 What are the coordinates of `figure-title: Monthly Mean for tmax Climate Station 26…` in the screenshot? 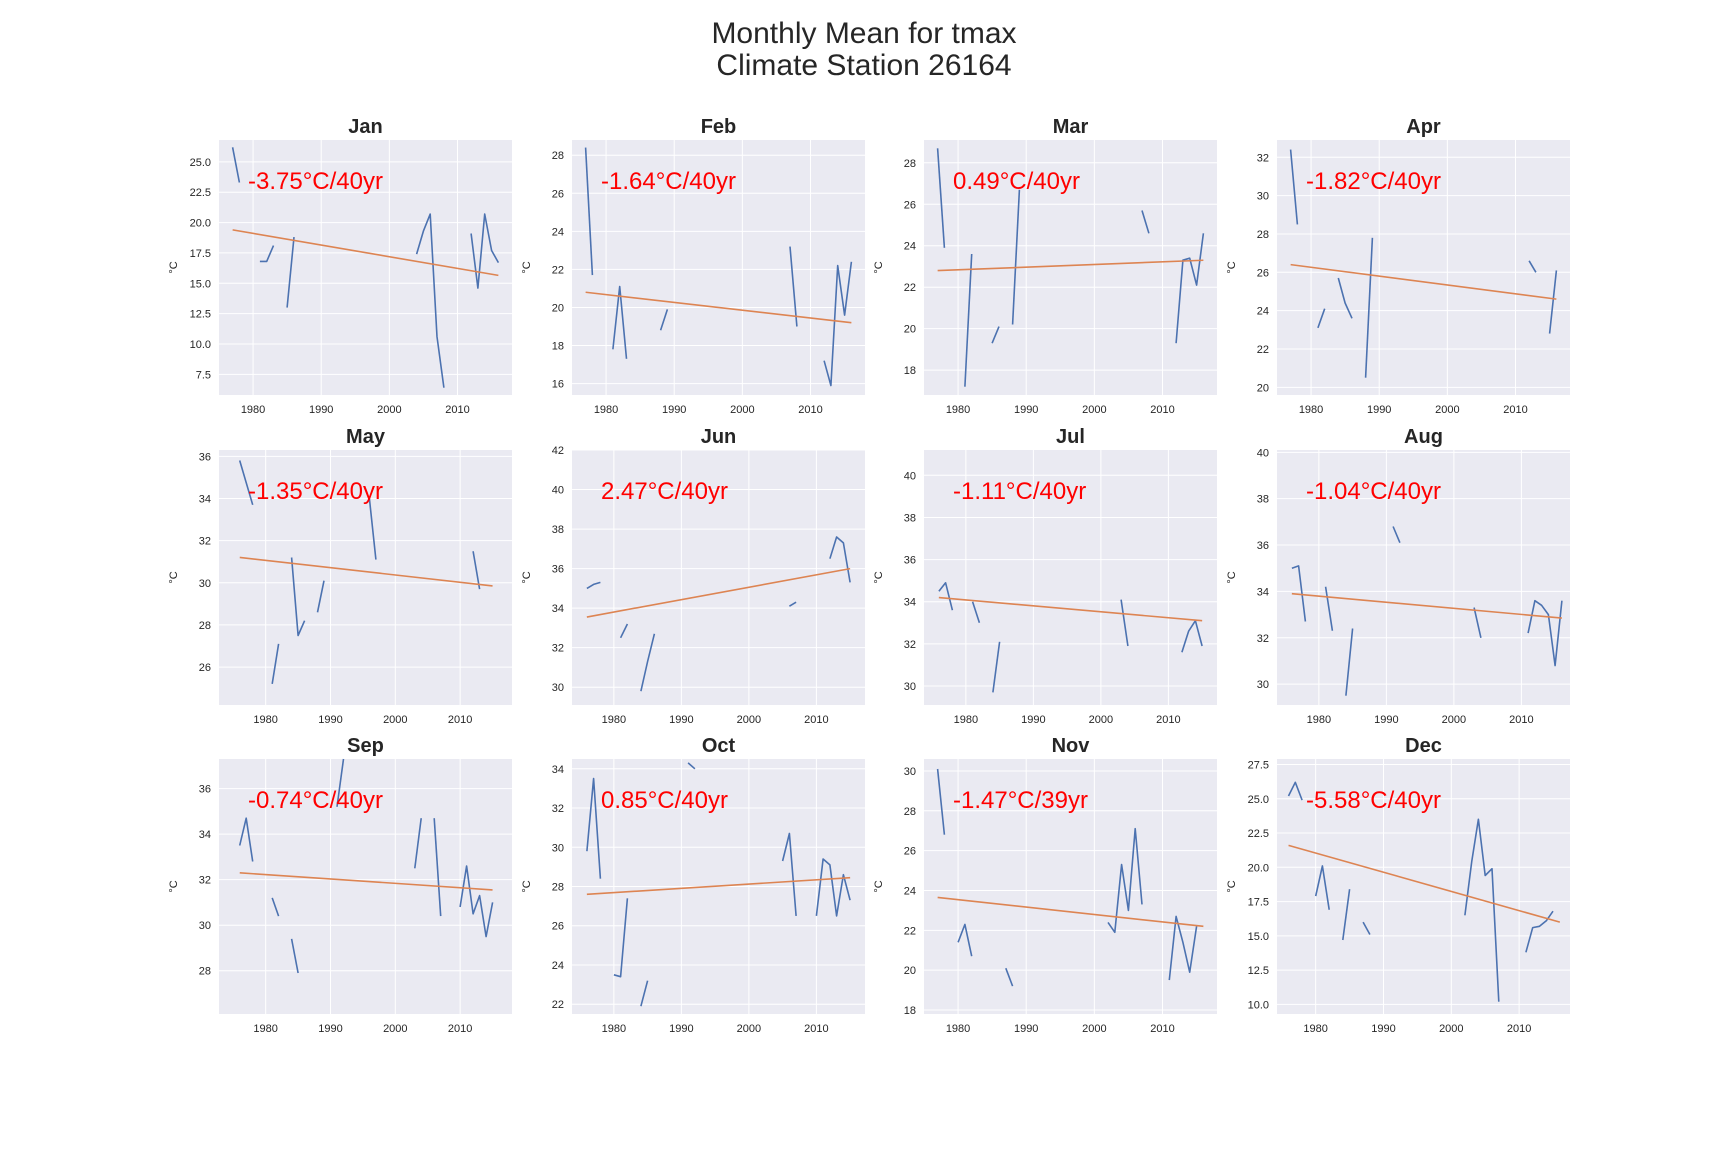 It's located at (864, 50).